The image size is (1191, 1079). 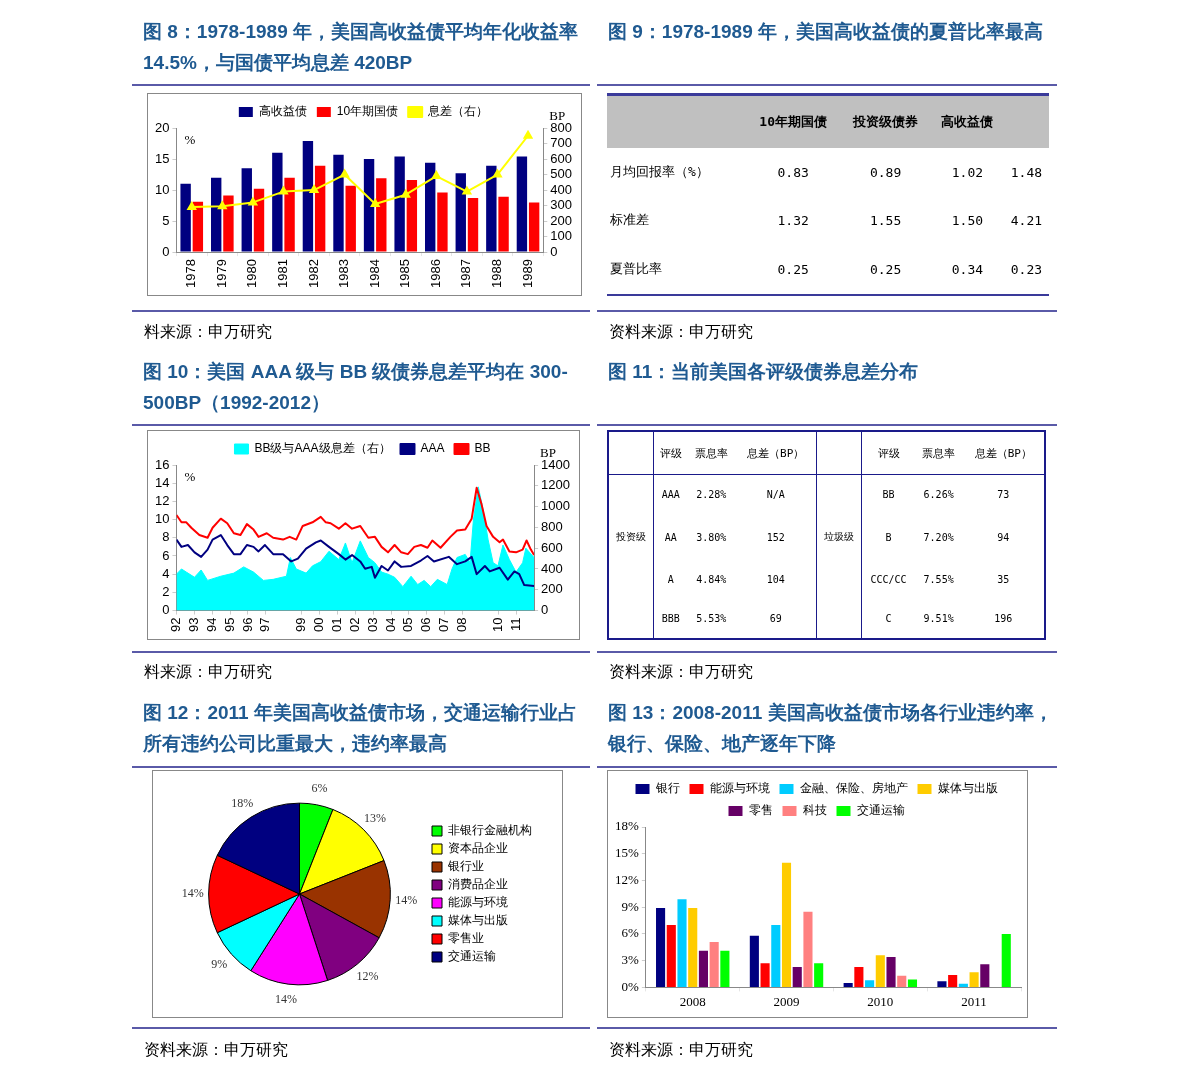 I want to click on category-label: 评级, so click(x=670, y=453).